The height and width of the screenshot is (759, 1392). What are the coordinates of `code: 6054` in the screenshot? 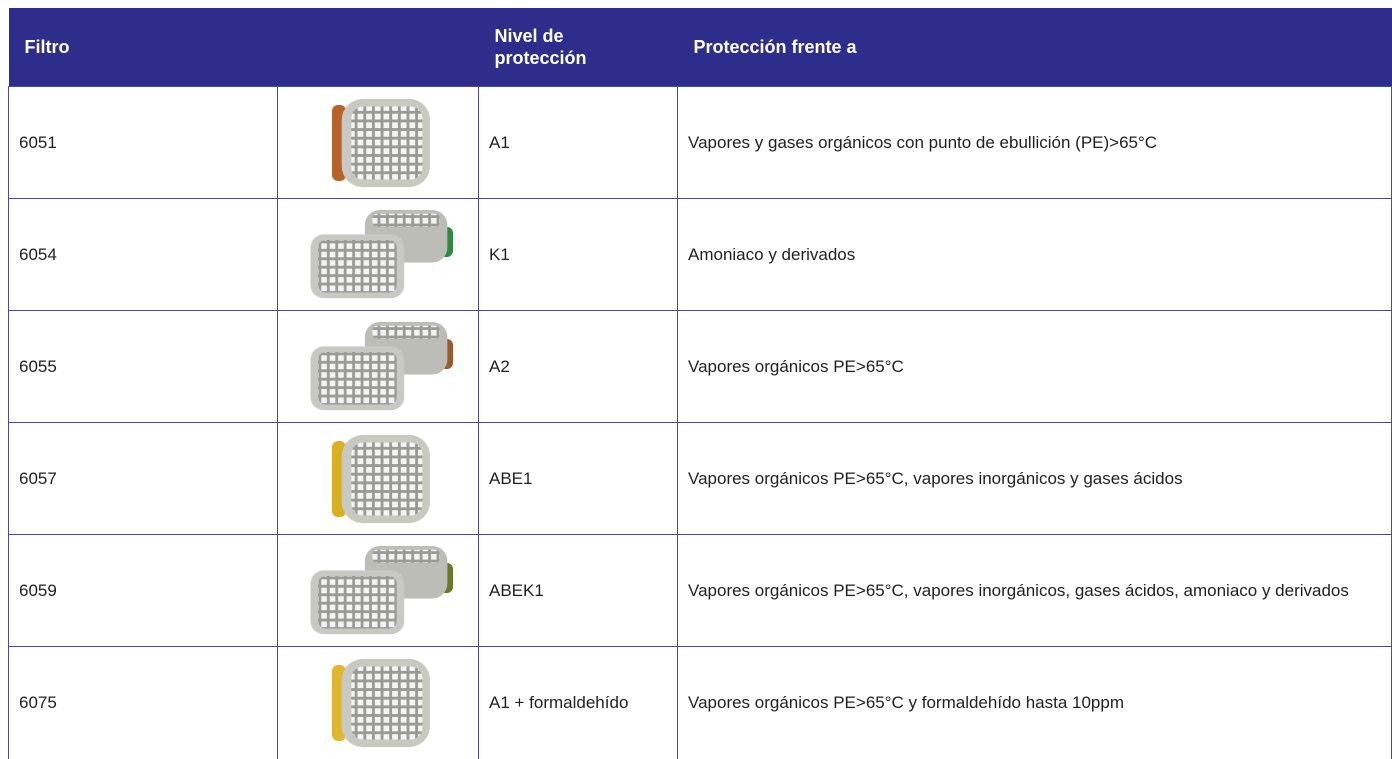 It's located at (143, 255).